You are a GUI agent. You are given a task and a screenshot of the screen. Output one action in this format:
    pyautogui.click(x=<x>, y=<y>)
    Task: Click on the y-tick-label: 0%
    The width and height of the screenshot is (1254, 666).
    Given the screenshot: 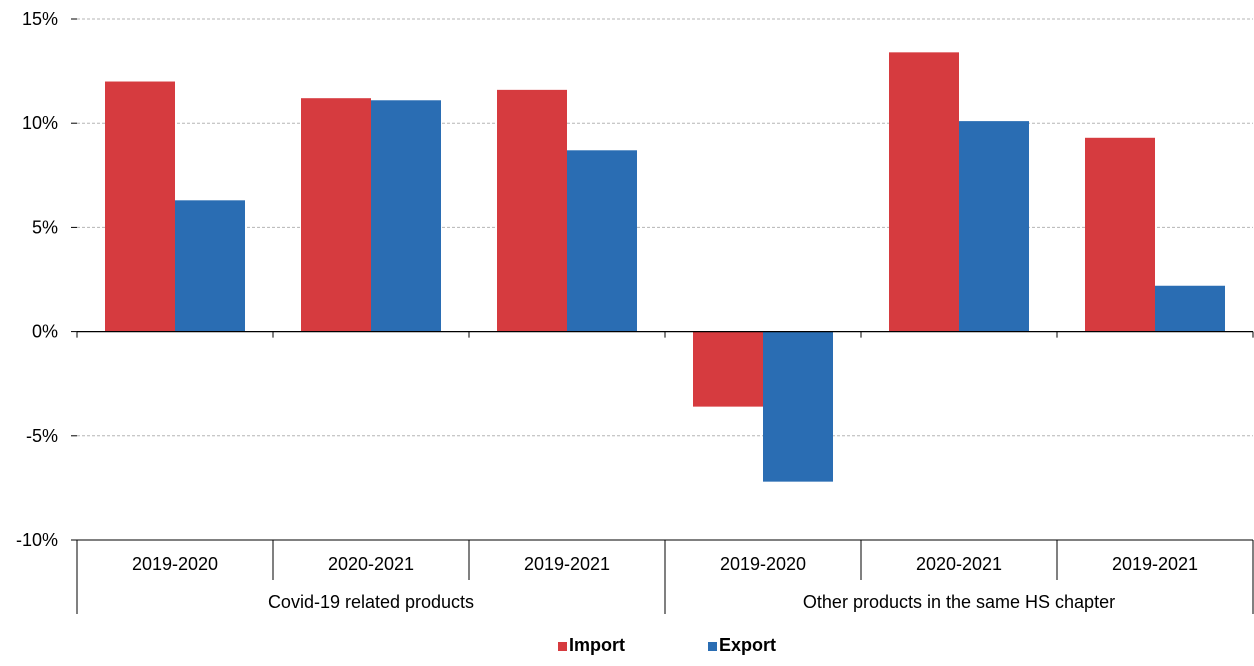 What is the action you would take?
    pyautogui.click(x=45, y=332)
    